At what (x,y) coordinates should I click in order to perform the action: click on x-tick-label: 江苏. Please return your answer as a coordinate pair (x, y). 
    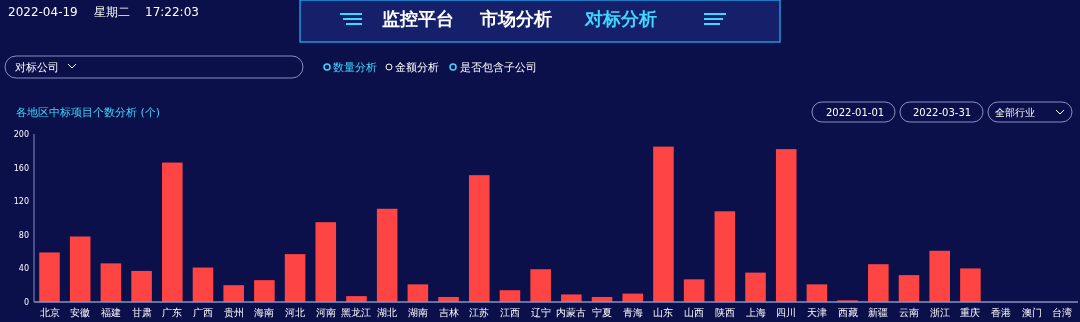
    Looking at the image, I should click on (479, 312).